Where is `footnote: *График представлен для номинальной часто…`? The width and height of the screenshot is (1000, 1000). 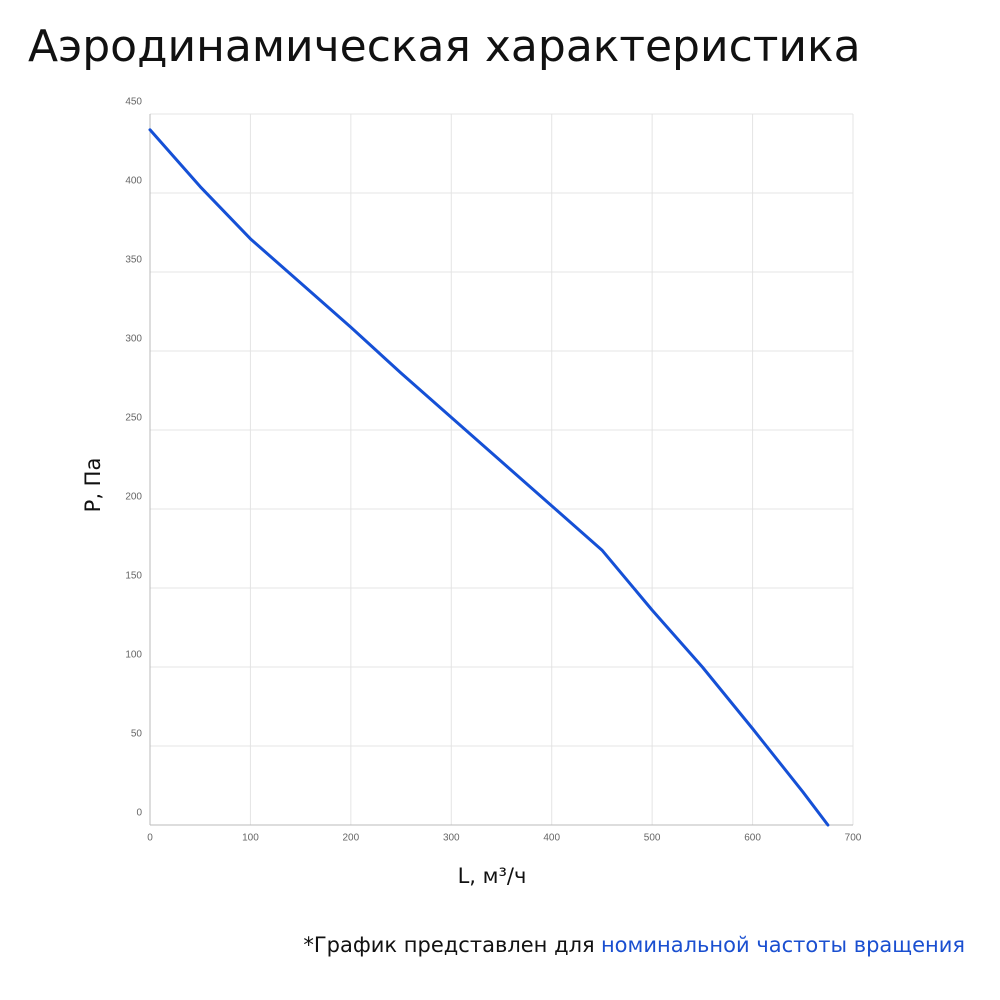
footnote: *График представлен для номинальной часто… is located at coordinates (634, 945).